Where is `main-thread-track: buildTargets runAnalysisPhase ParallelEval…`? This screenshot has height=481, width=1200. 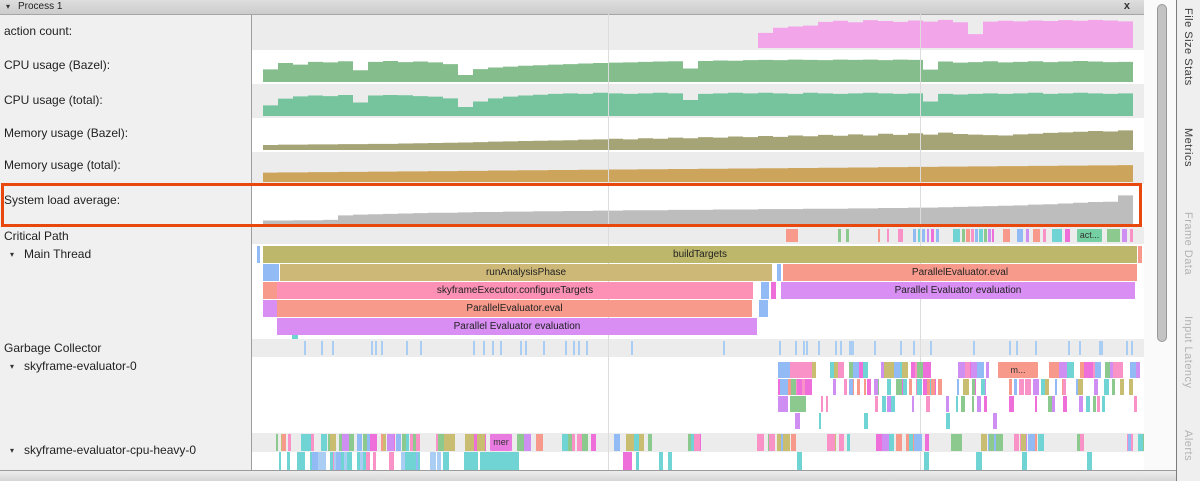 main-thread-track: buildTargets runAnalysisPhase ParallelEval… is located at coordinates (698, 291).